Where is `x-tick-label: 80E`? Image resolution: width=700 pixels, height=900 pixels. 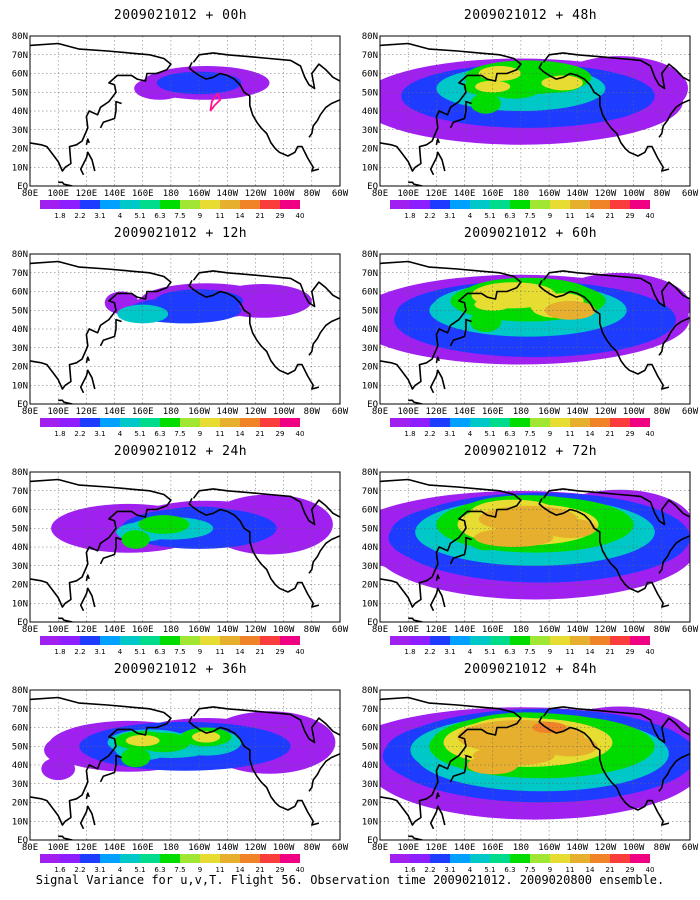
x-tick-label: 80E is located at coordinates (30, 630).